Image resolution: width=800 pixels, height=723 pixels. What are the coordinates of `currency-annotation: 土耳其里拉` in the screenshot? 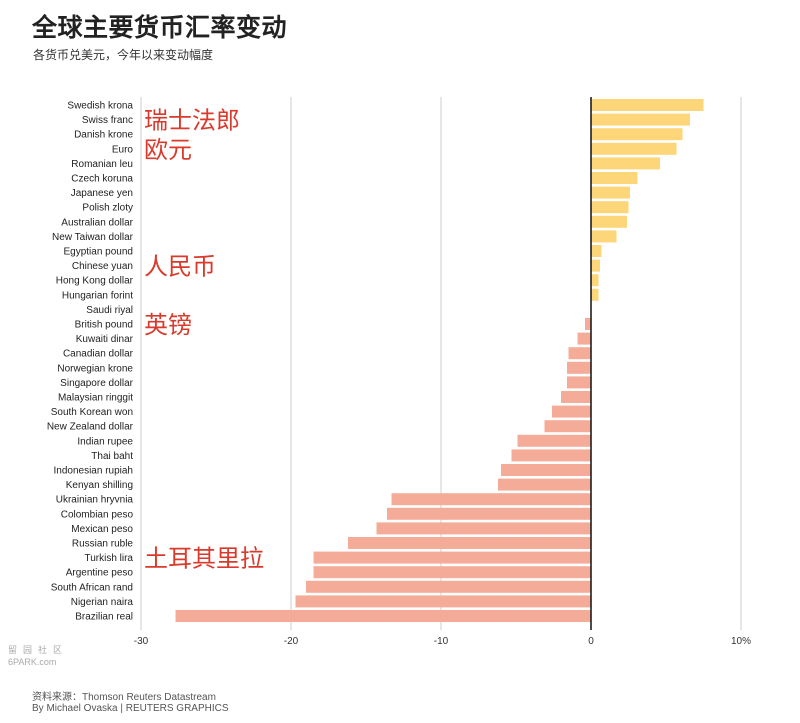 It's located at (204, 559).